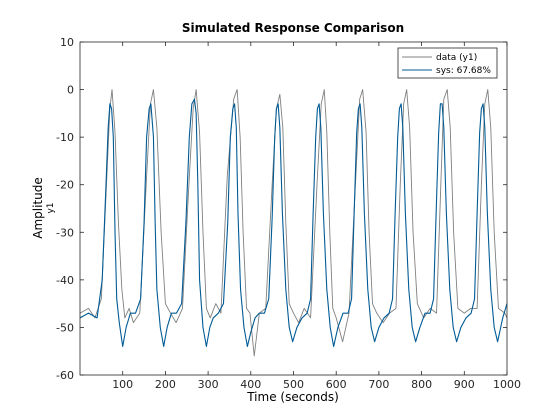 Image resolution: width=560 pixels, height=420 pixels. What do you see at coordinates (122, 384) in the screenshot?
I see `x-tick-label: 100` at bounding box center [122, 384].